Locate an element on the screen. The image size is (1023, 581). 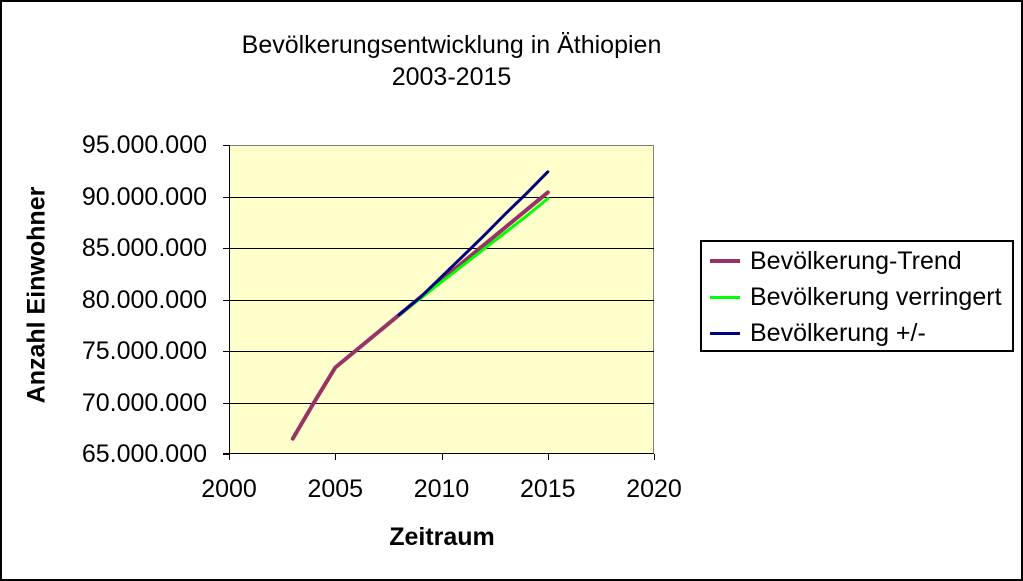
y-tick-label: 75.000.000 is located at coordinates (144, 351).